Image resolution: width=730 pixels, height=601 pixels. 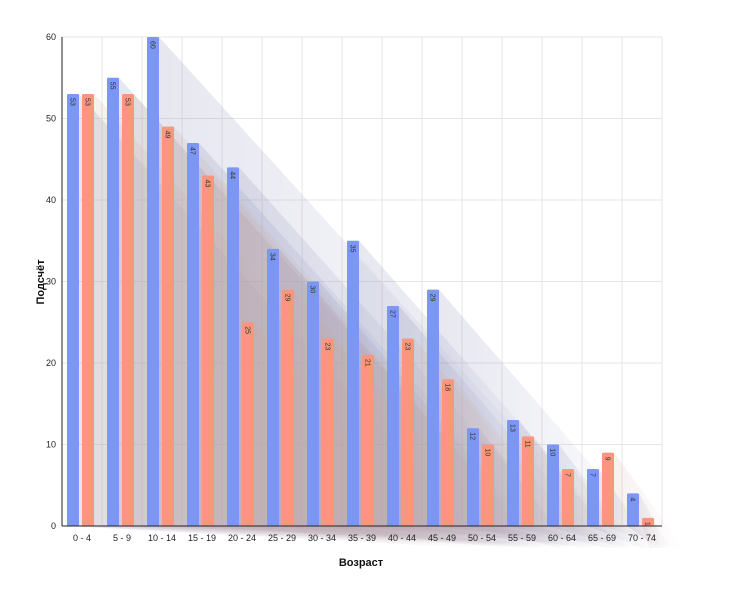 What do you see at coordinates (162, 538) in the screenshot?
I see `x-tick-label: 10 - 14` at bounding box center [162, 538].